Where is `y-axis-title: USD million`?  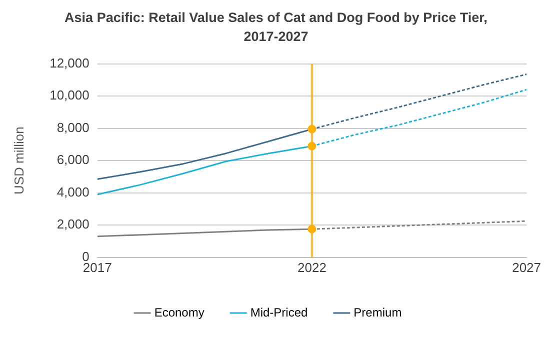
y-axis-title: USD million is located at coordinates (18, 160).